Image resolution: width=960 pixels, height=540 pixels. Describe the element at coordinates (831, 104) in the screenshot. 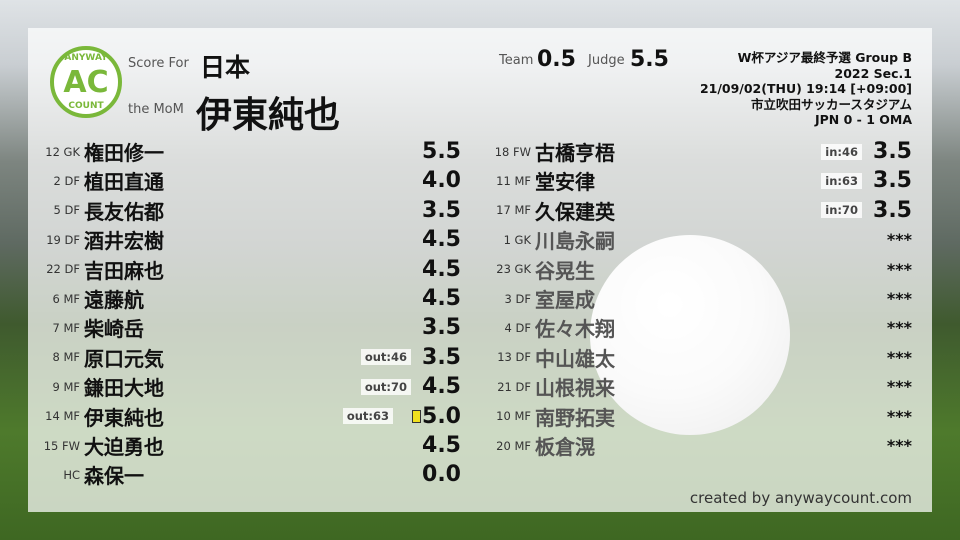

I see `venue: 市立吹田サッカースタジアム` at that location.